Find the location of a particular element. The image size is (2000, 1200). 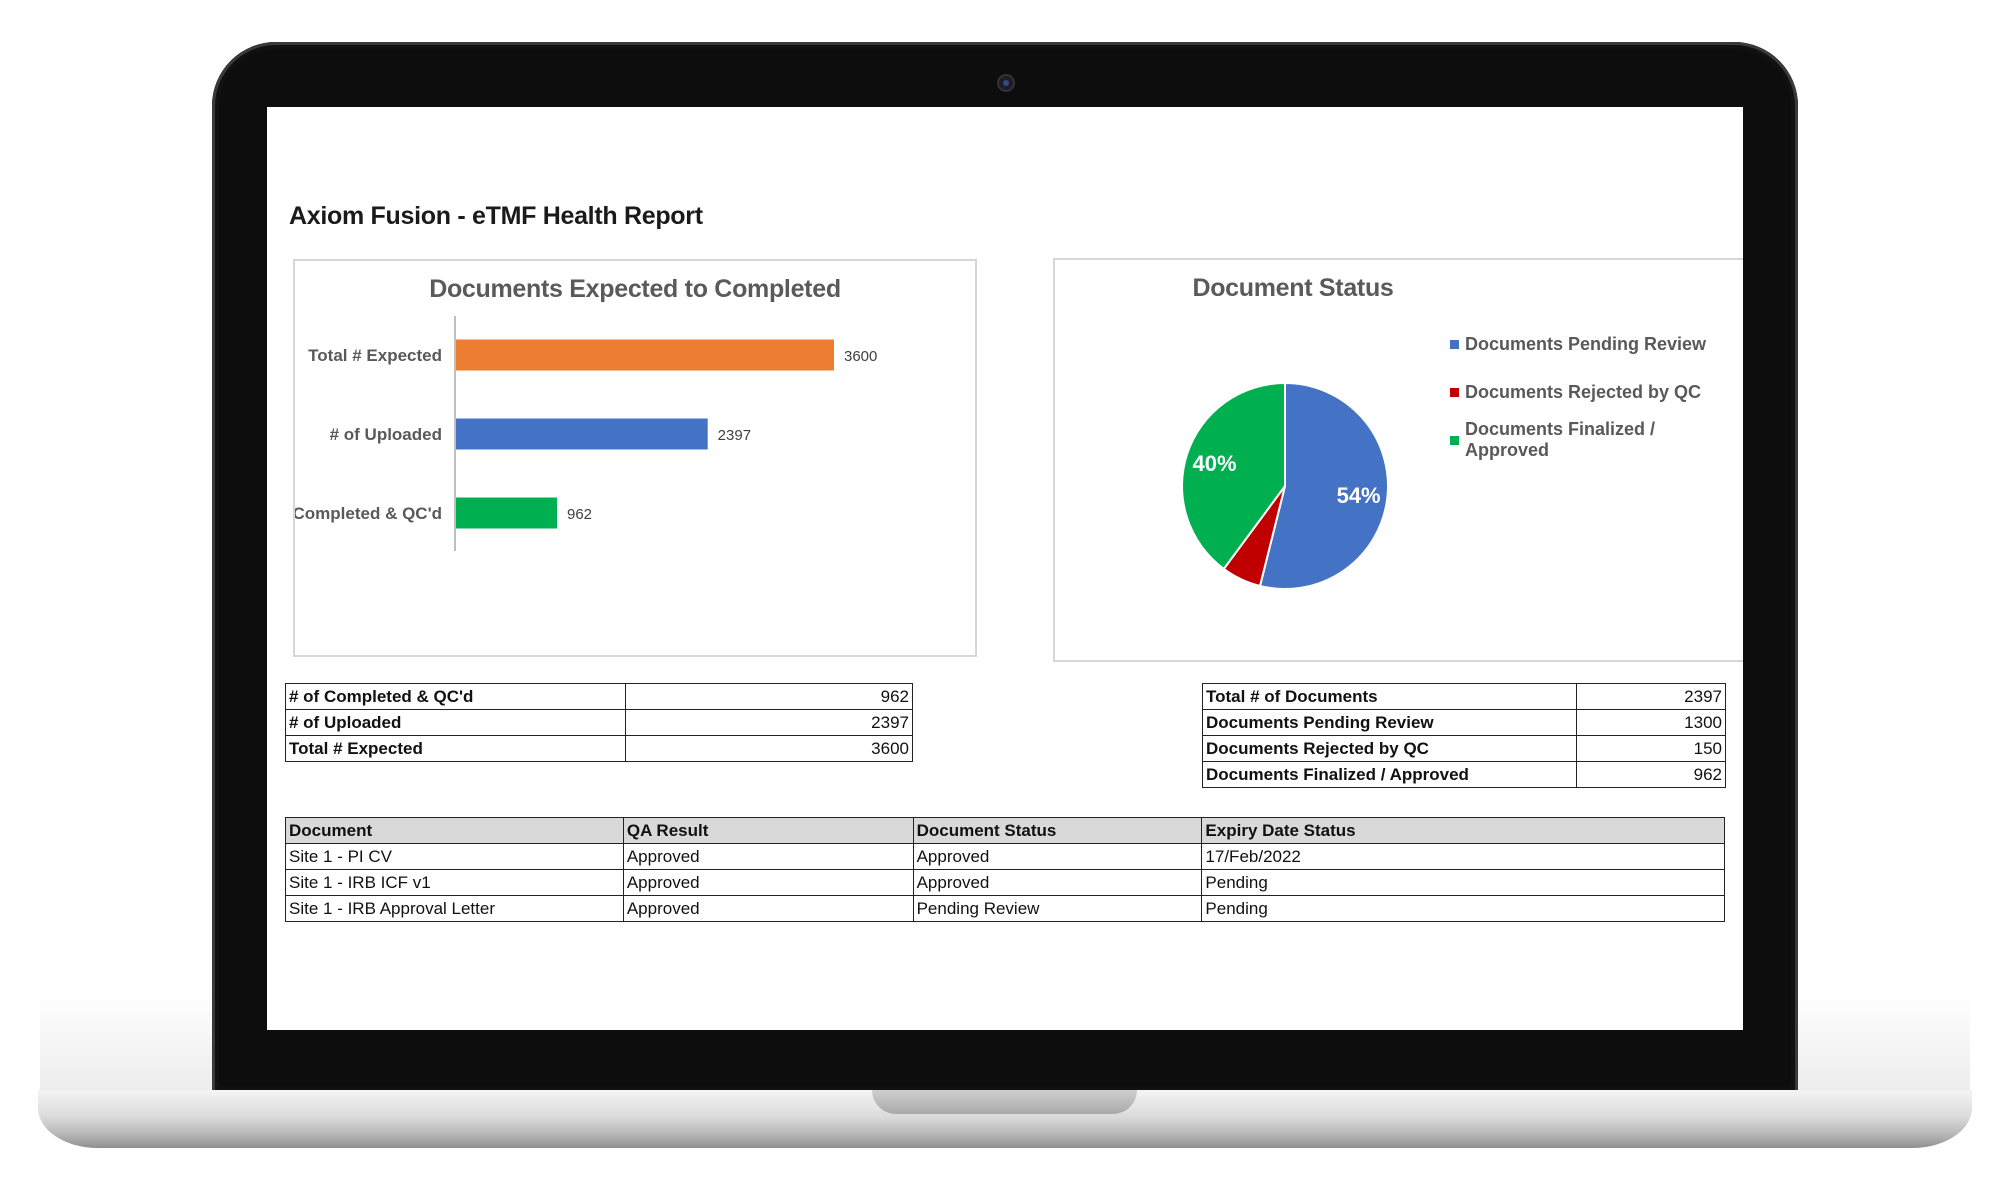

table-row: Documents Pending Review 1300 is located at coordinates (1464, 722).